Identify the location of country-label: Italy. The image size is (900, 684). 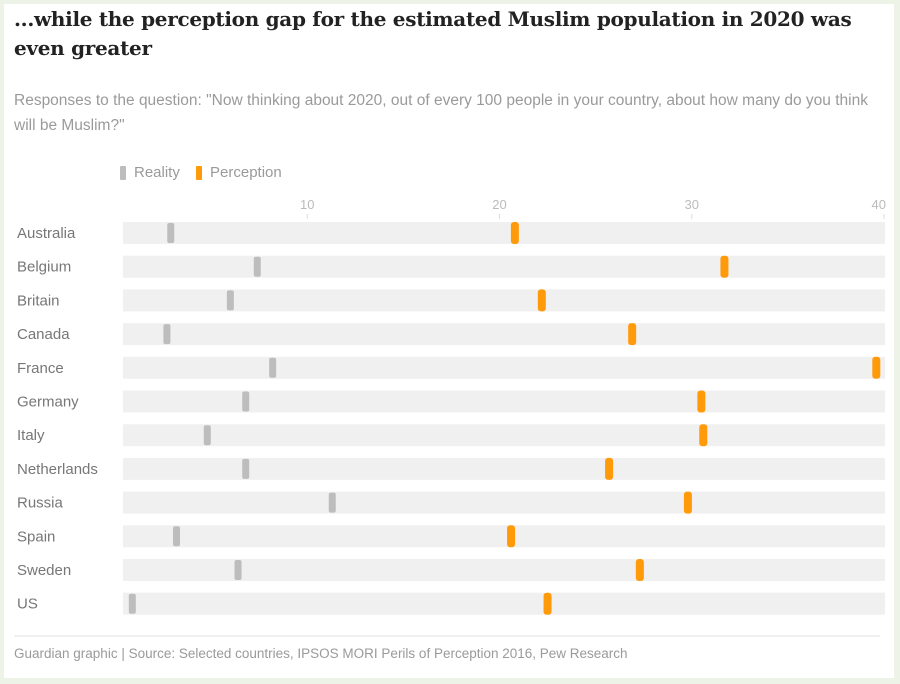
(31, 435).